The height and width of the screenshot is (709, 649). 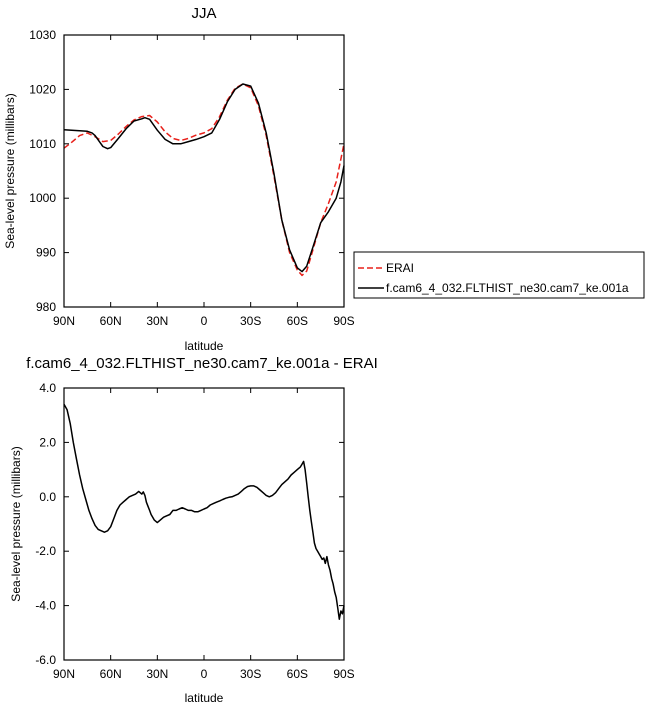 What do you see at coordinates (45, 660) in the screenshot?
I see `bottom-y-tick-label: -6.0` at bounding box center [45, 660].